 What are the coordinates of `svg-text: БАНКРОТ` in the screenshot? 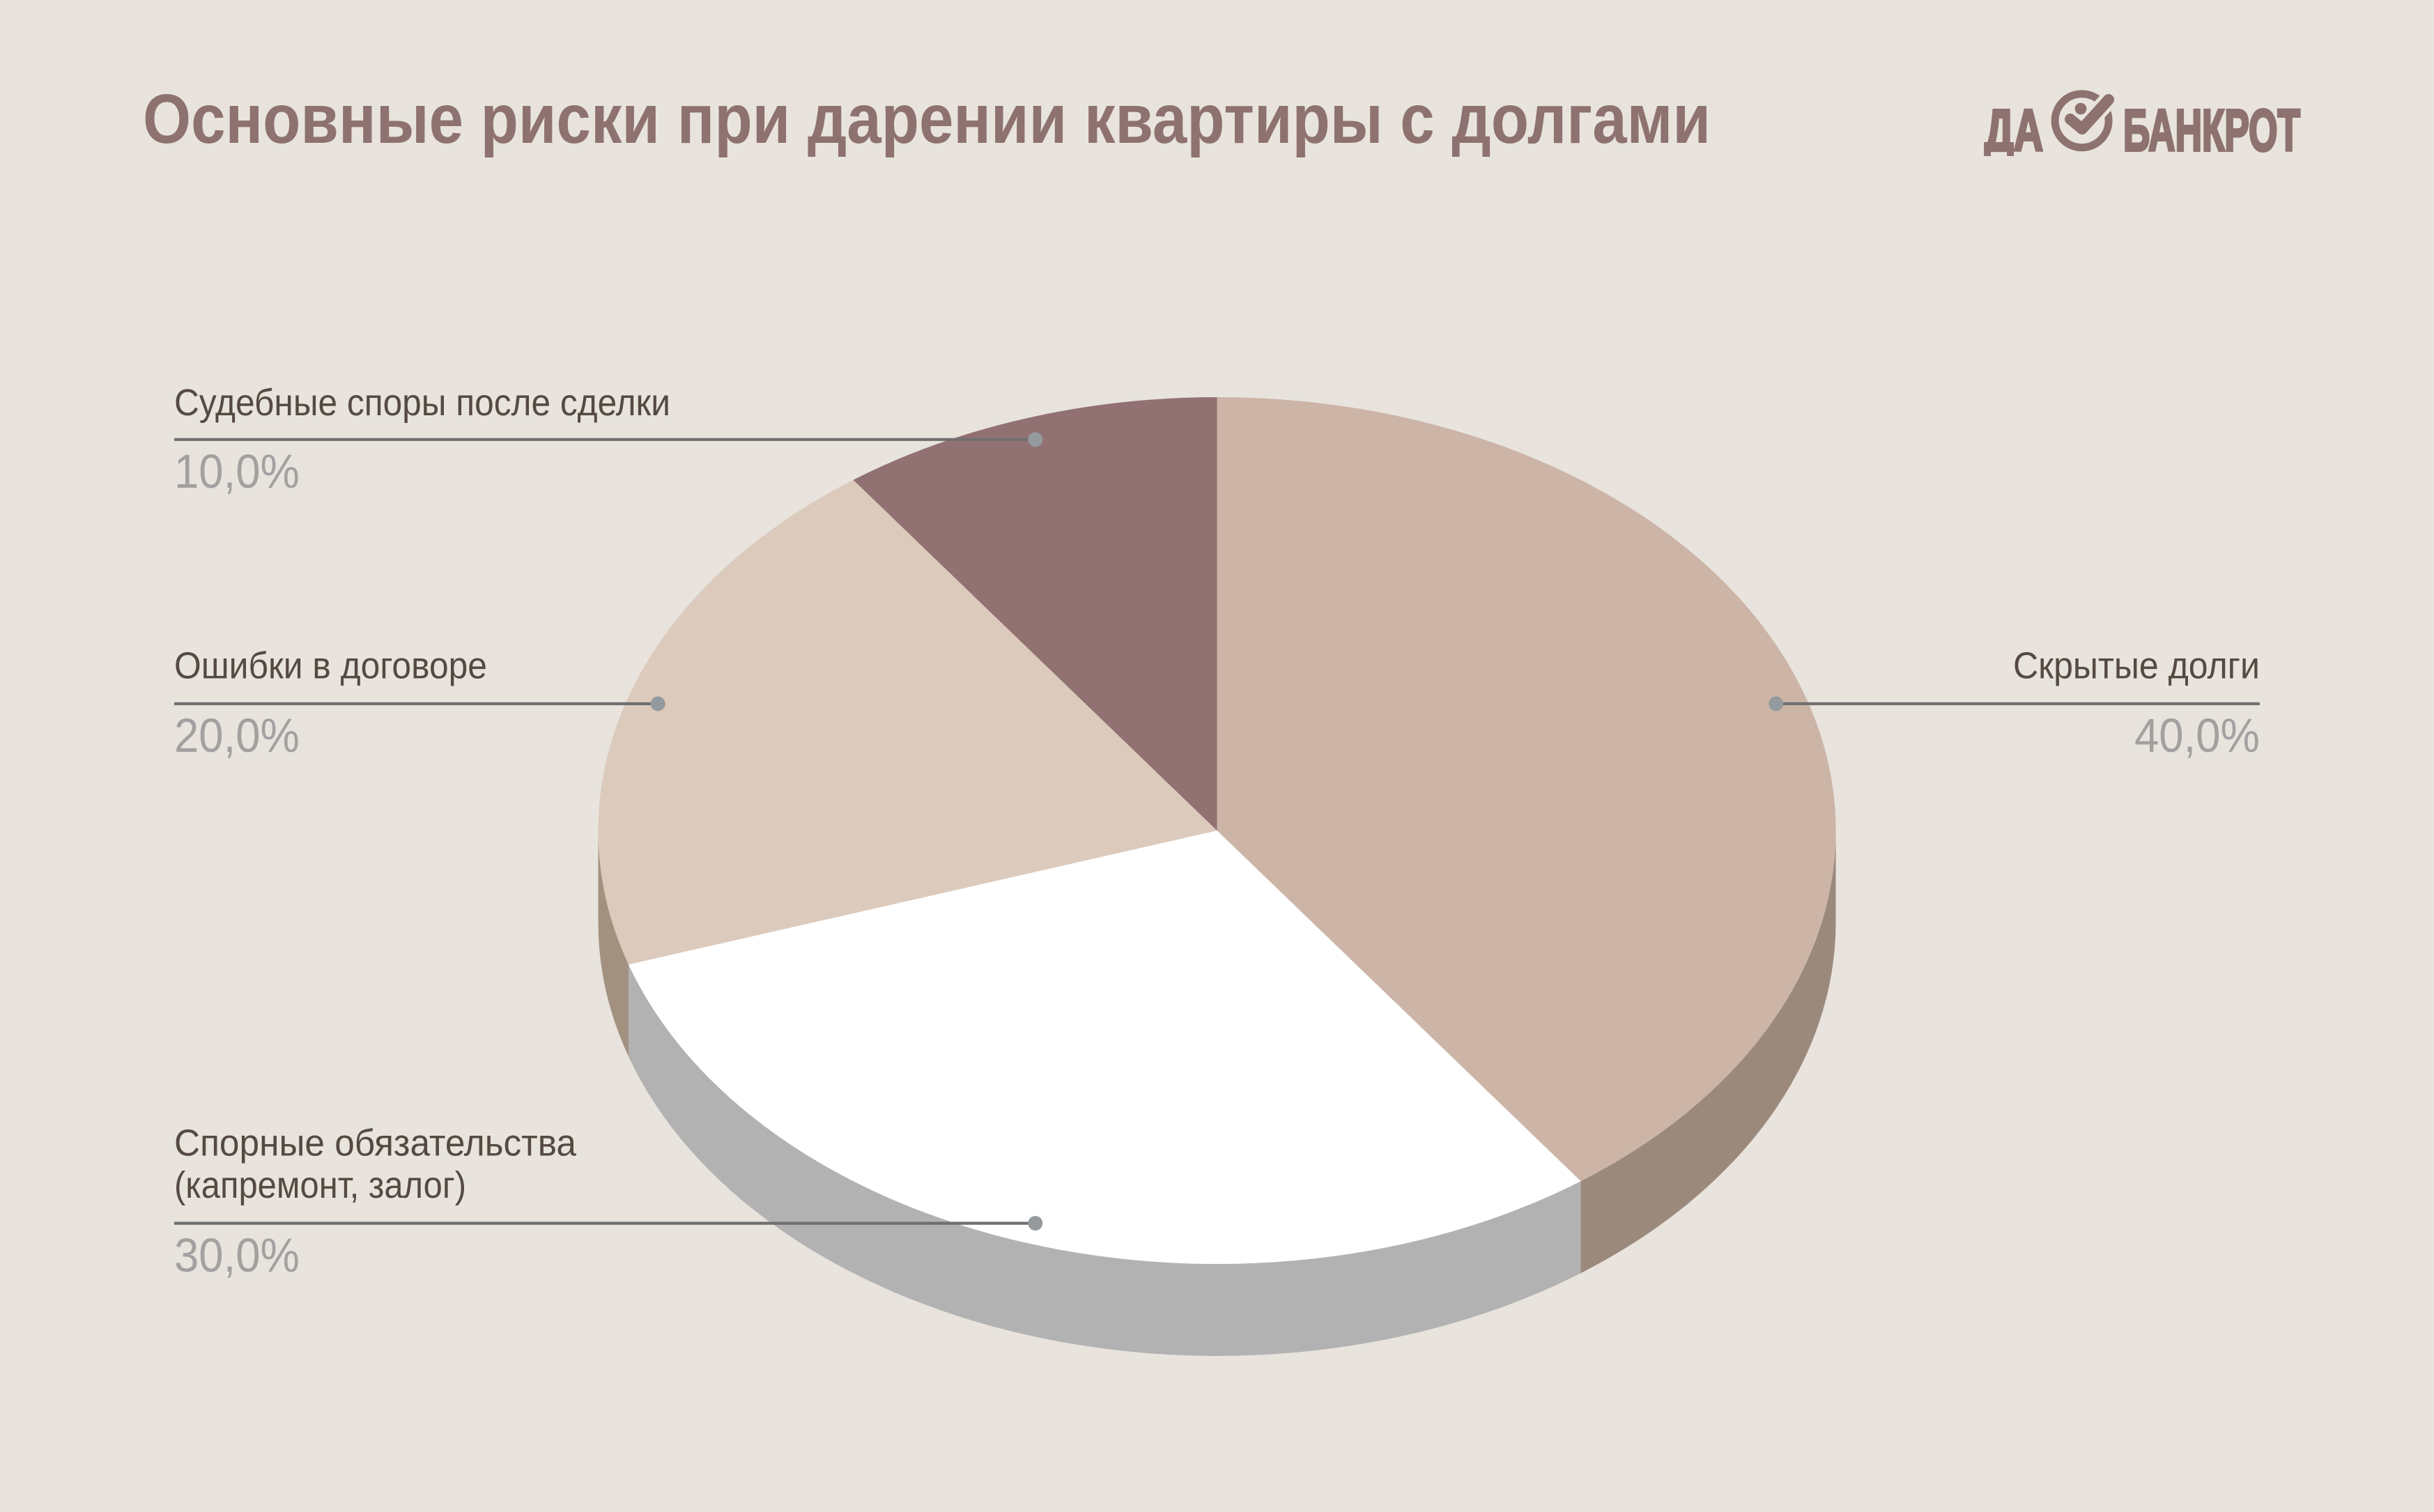 It's located at (2212, 130).